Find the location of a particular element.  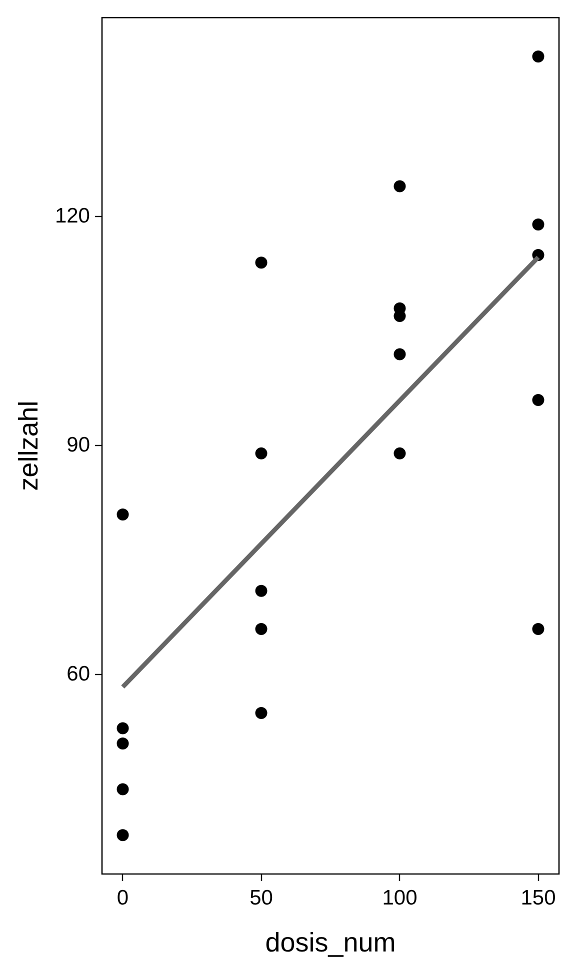

x-axis-title: dosis_num is located at coordinates (330, 942).